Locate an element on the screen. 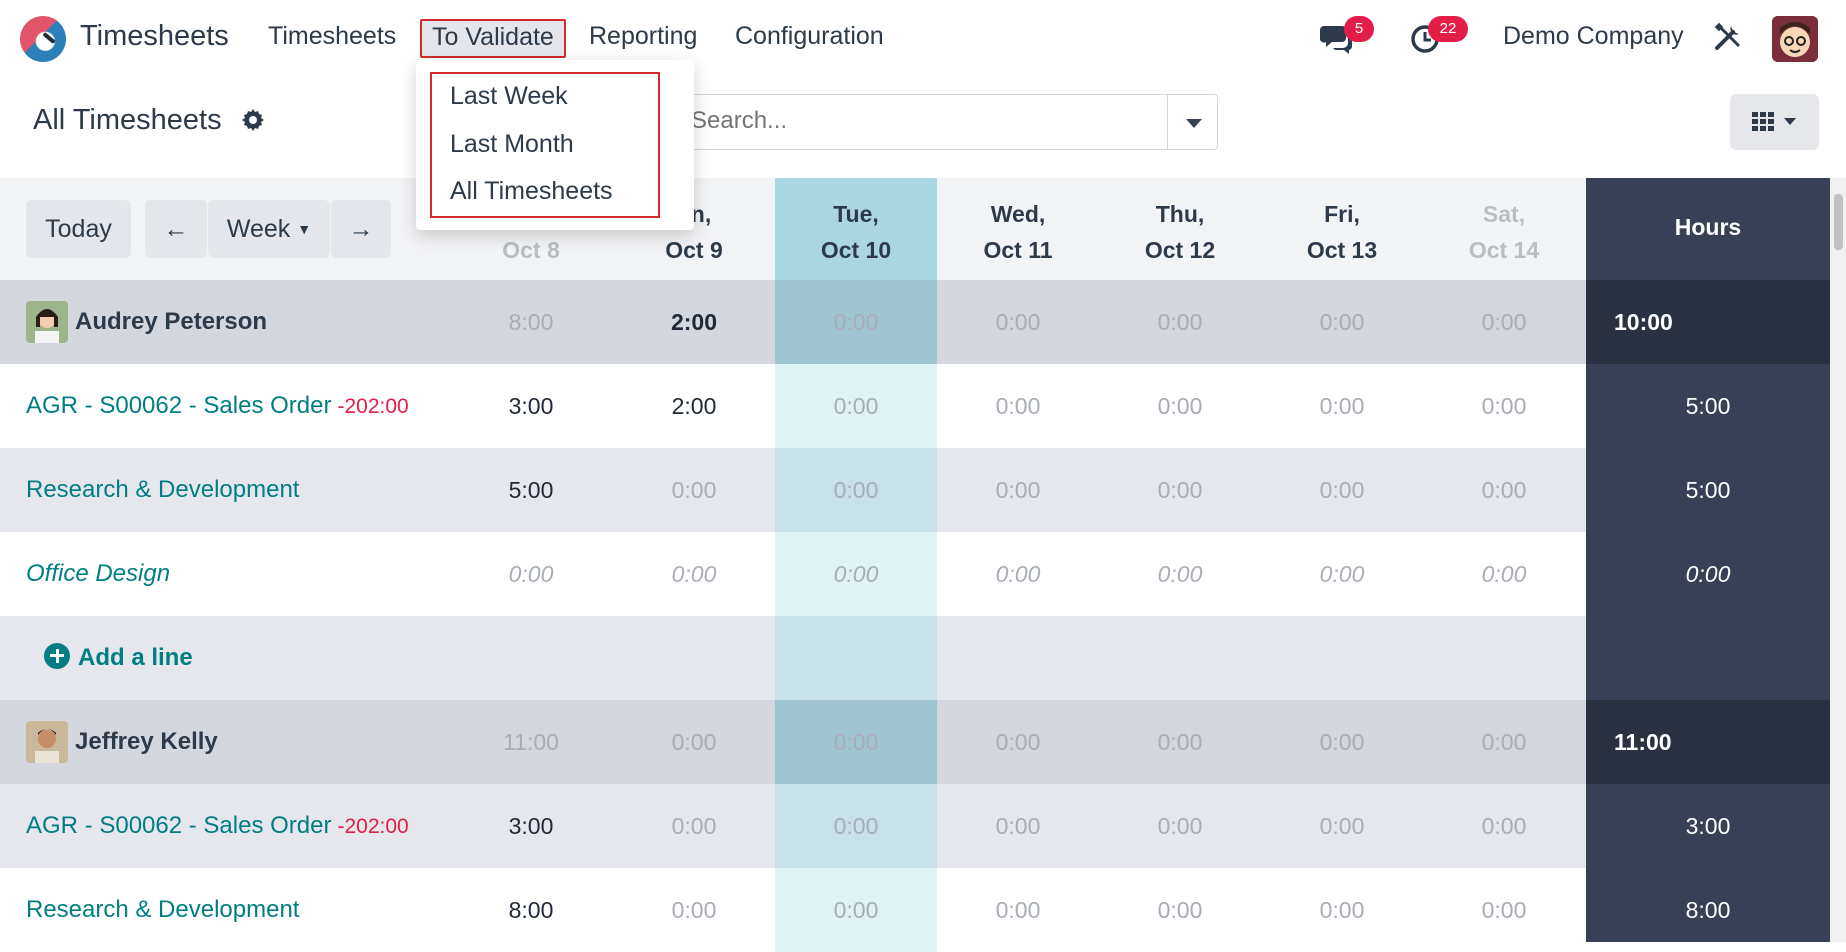  debug-tools-icon is located at coordinates (1728, 37).